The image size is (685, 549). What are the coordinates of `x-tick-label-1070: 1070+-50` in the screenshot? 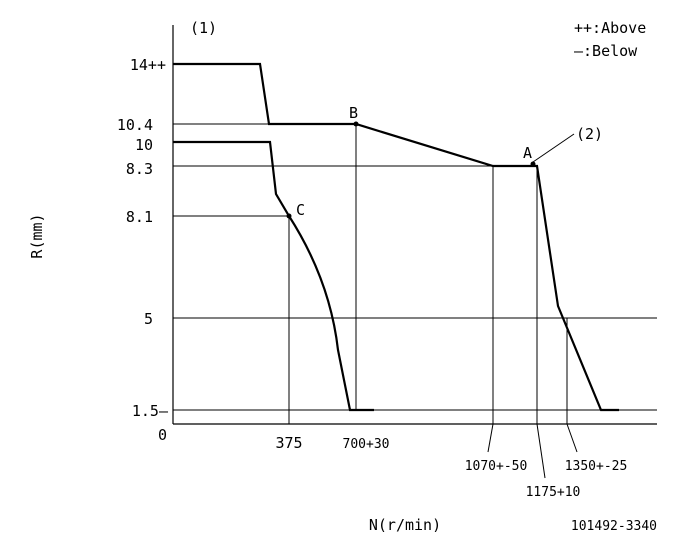 It's located at (496, 466).